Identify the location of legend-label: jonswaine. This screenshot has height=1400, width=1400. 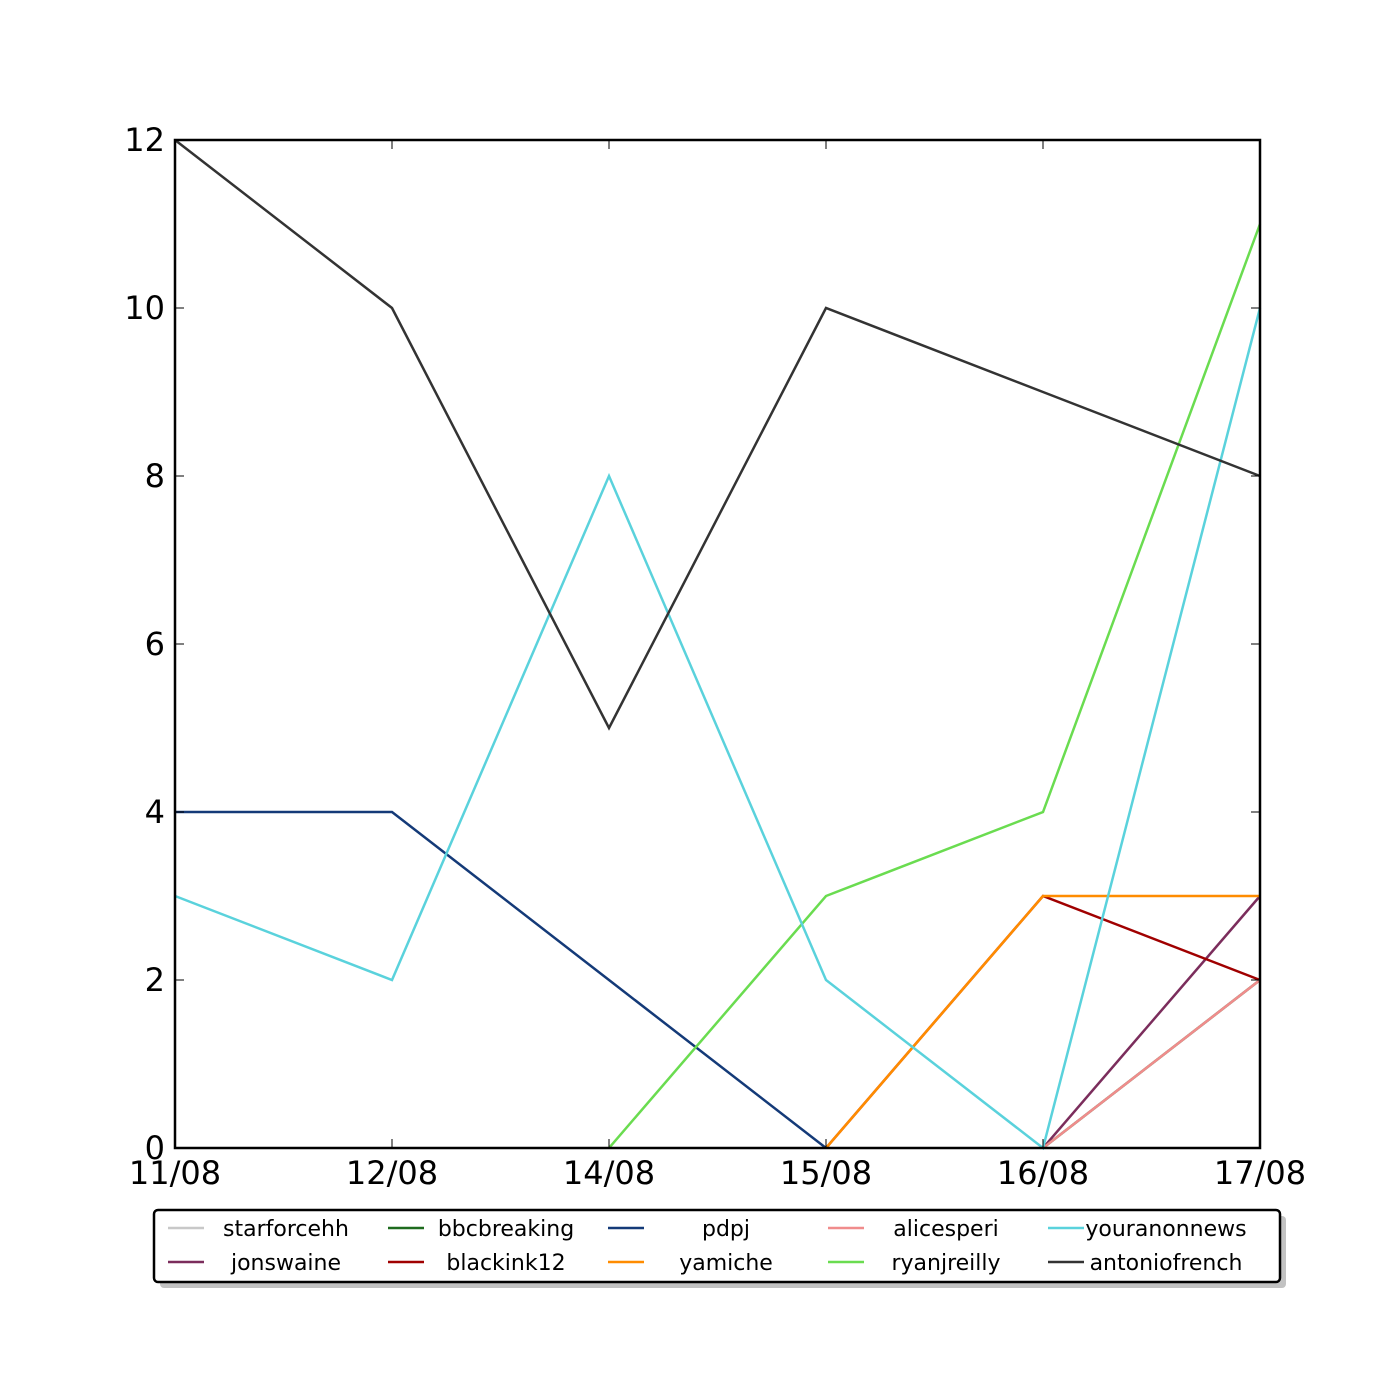
(285, 1263).